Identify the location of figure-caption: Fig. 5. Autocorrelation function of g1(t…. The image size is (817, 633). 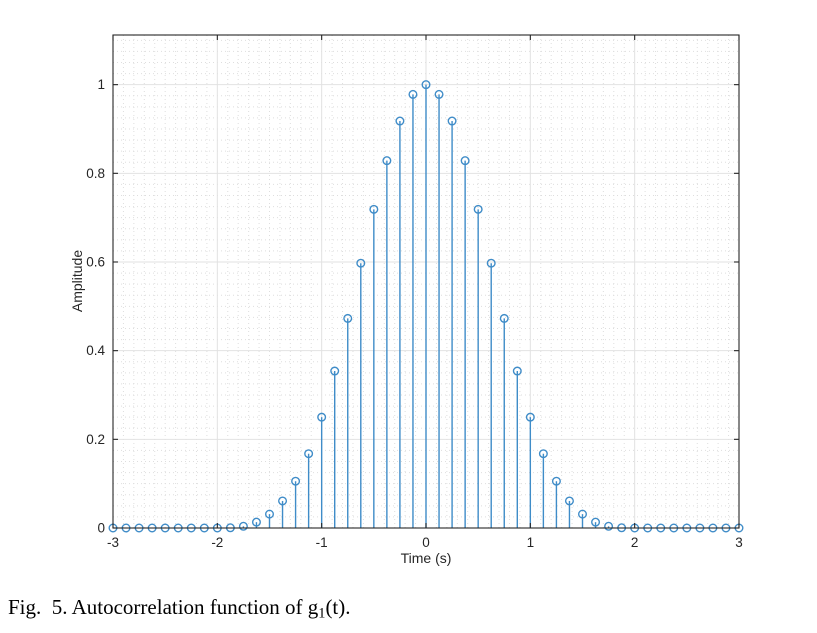
(179, 609).